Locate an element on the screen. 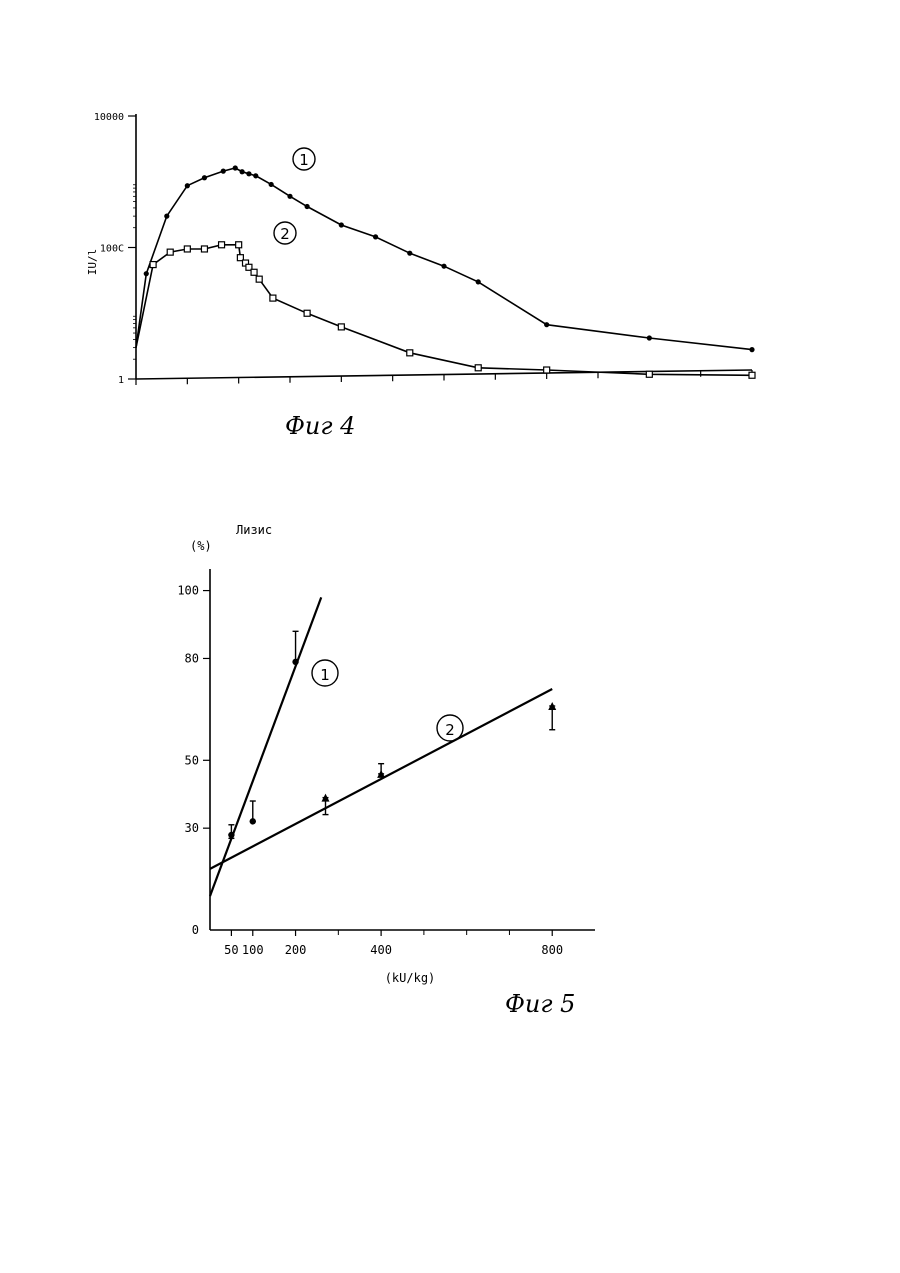 The height and width of the screenshot is (1273, 900). fig5-x-tick-label: 200 is located at coordinates (296, 950).